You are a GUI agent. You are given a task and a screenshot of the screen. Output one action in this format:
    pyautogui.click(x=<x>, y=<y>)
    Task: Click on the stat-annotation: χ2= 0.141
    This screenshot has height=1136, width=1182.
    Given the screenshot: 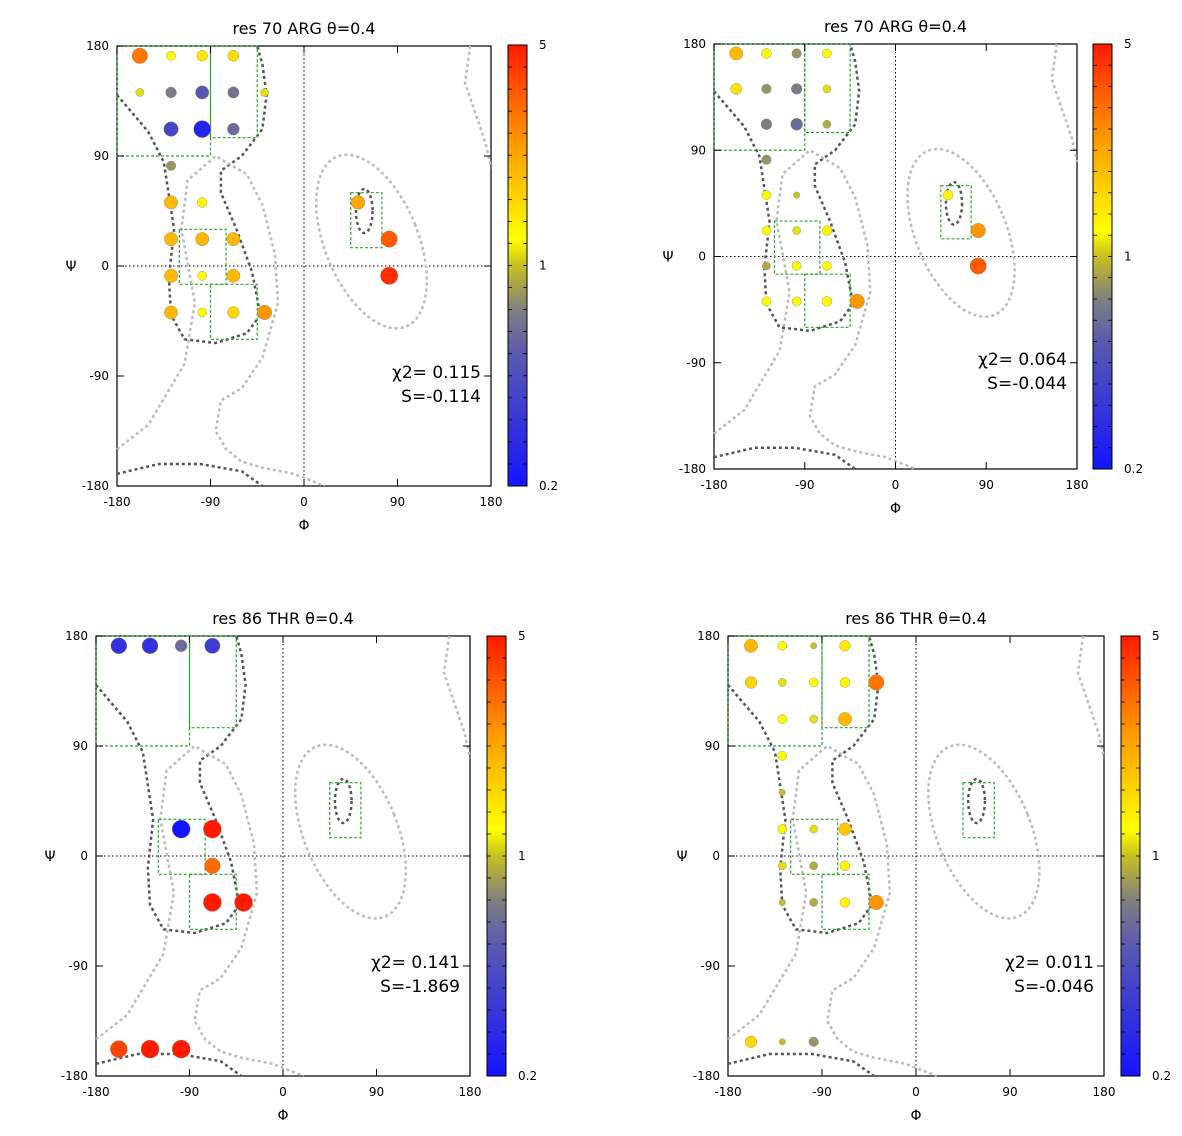 What is the action you would take?
    pyautogui.click(x=415, y=963)
    